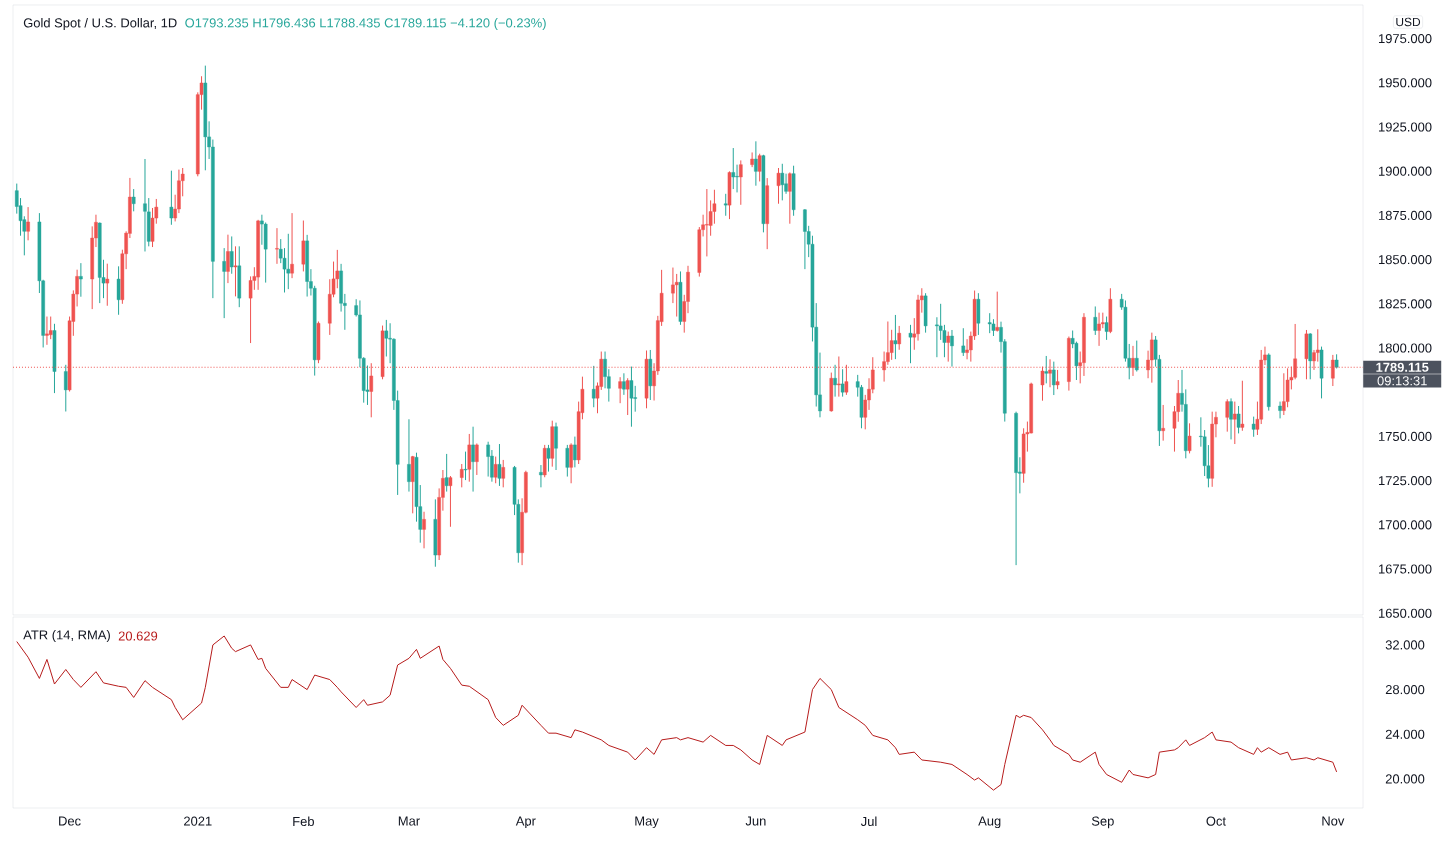 The height and width of the screenshot is (854, 1456). What do you see at coordinates (1405, 779) in the screenshot?
I see `y-tick-label: 20.000` at bounding box center [1405, 779].